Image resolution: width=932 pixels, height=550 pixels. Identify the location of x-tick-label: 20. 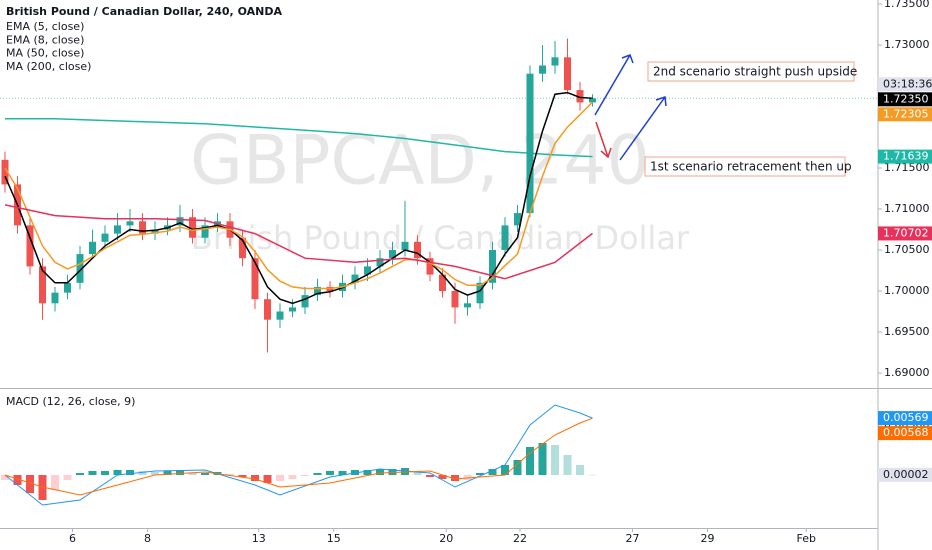
(446, 538).